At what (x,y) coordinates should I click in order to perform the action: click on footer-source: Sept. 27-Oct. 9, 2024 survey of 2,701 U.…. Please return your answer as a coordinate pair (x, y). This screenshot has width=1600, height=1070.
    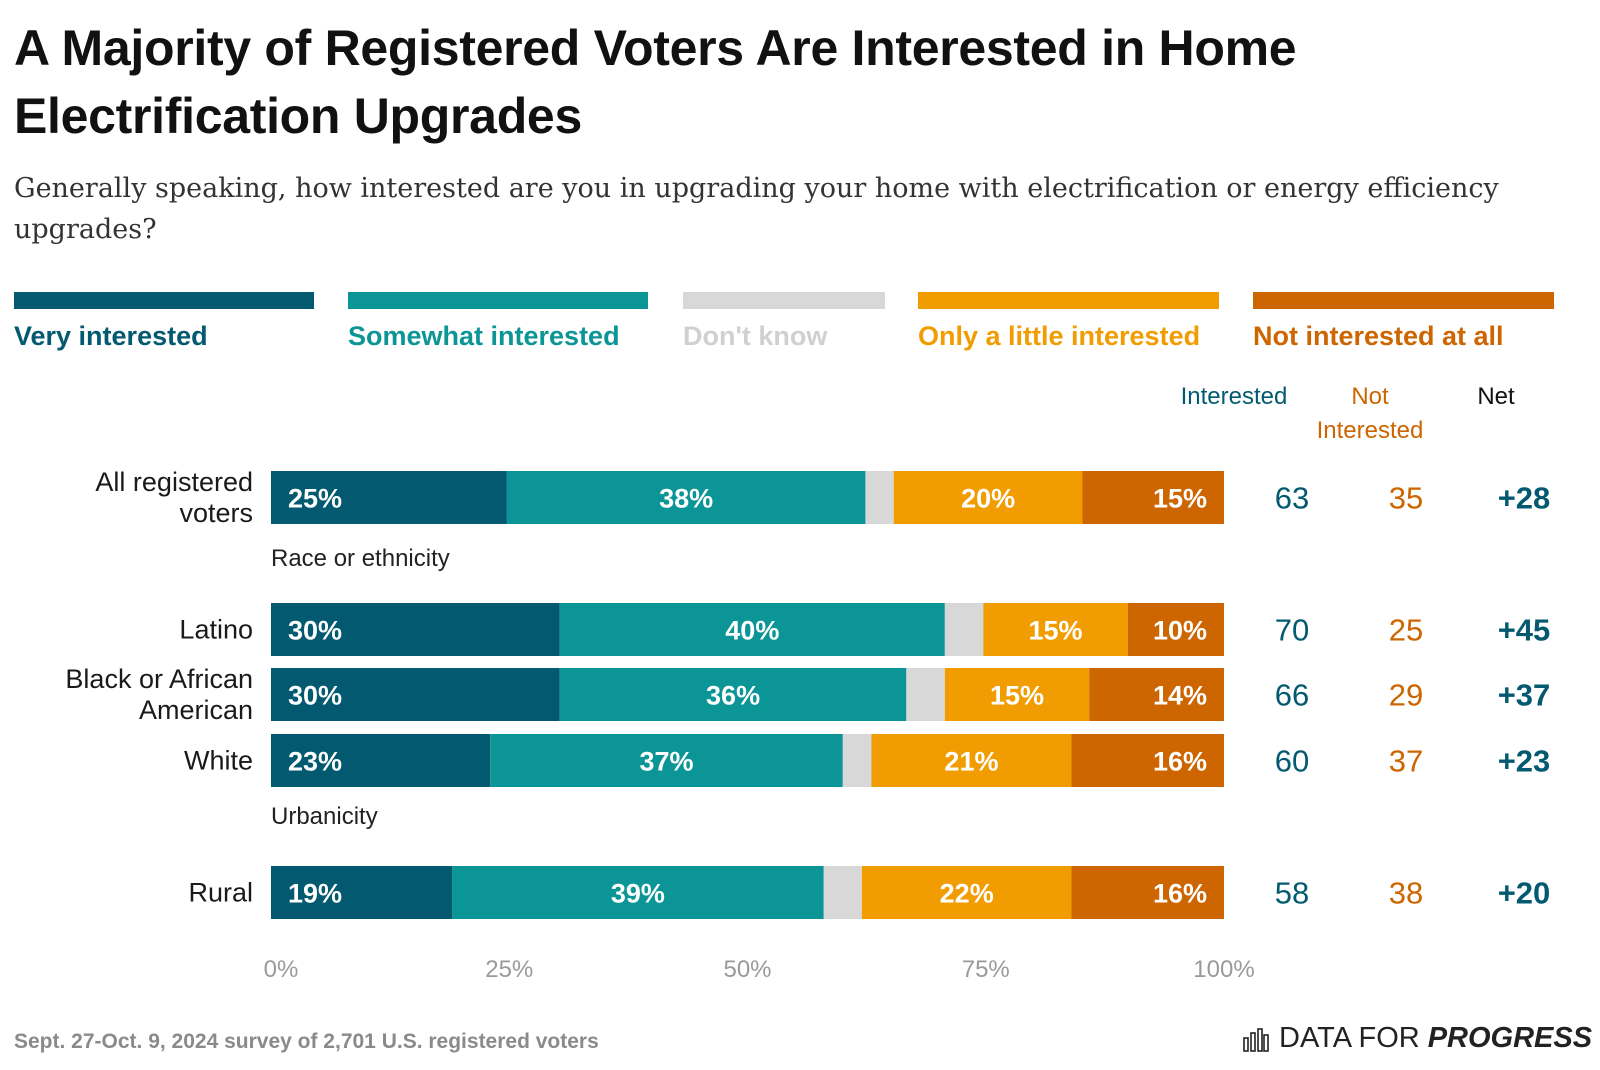
    Looking at the image, I should click on (306, 1041).